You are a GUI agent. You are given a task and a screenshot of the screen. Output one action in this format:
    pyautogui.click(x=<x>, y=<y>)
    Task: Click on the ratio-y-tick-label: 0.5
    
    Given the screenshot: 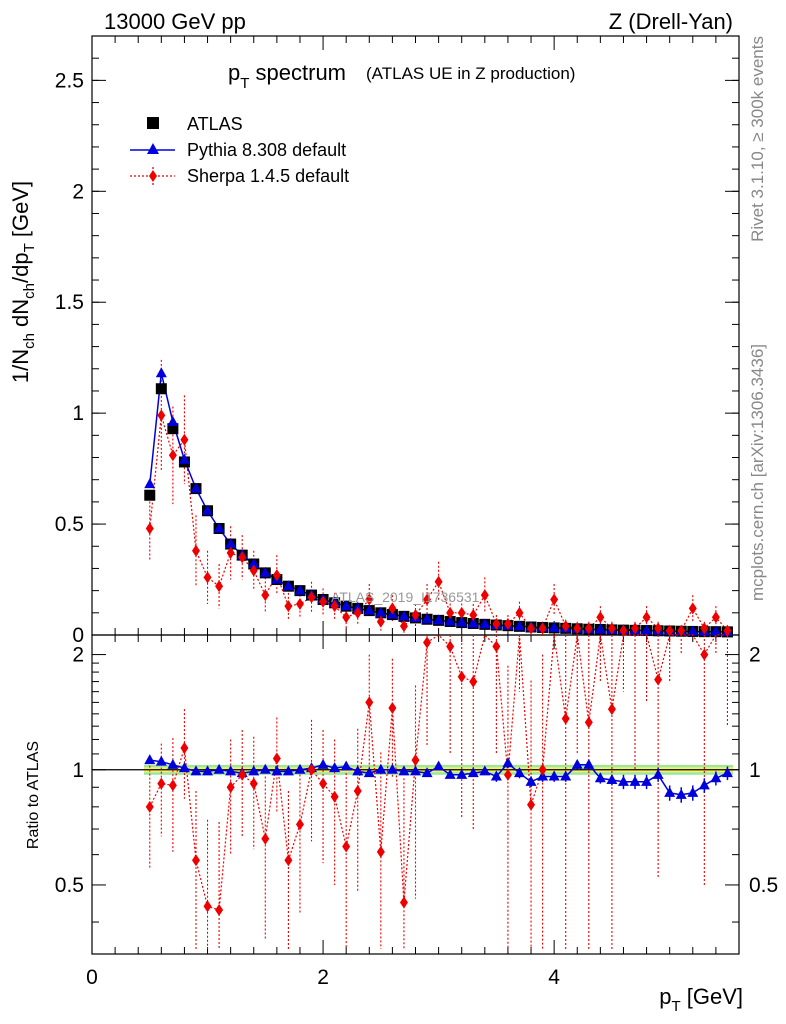 What is the action you would take?
    pyautogui.click(x=69, y=885)
    